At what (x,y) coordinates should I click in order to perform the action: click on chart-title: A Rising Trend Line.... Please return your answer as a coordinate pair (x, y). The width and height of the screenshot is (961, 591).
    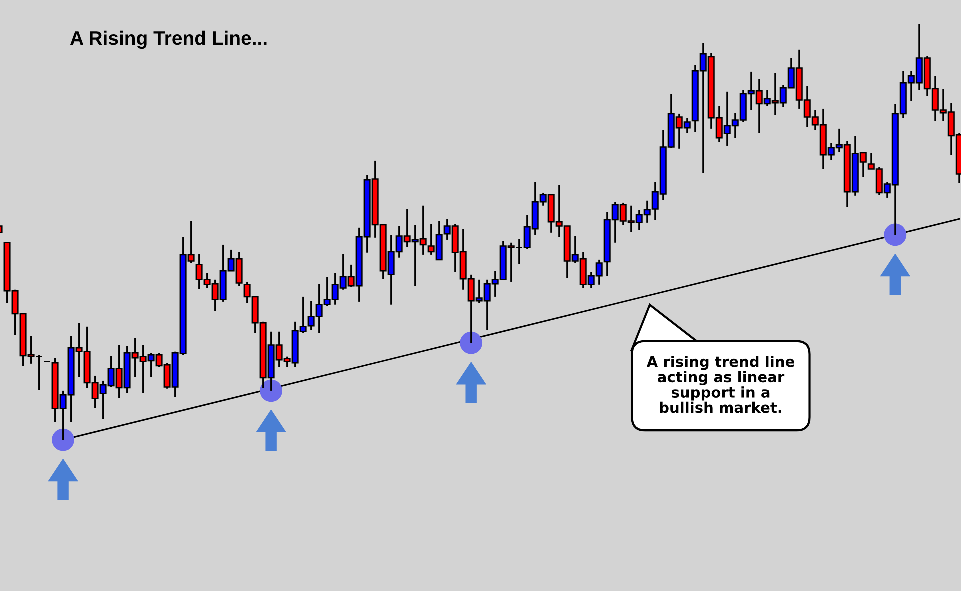
    Looking at the image, I should click on (168, 40).